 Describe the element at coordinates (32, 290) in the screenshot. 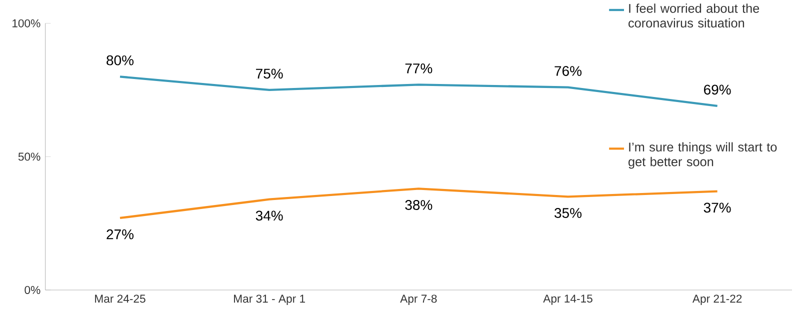

I see `y-tick-label: 0%` at that location.